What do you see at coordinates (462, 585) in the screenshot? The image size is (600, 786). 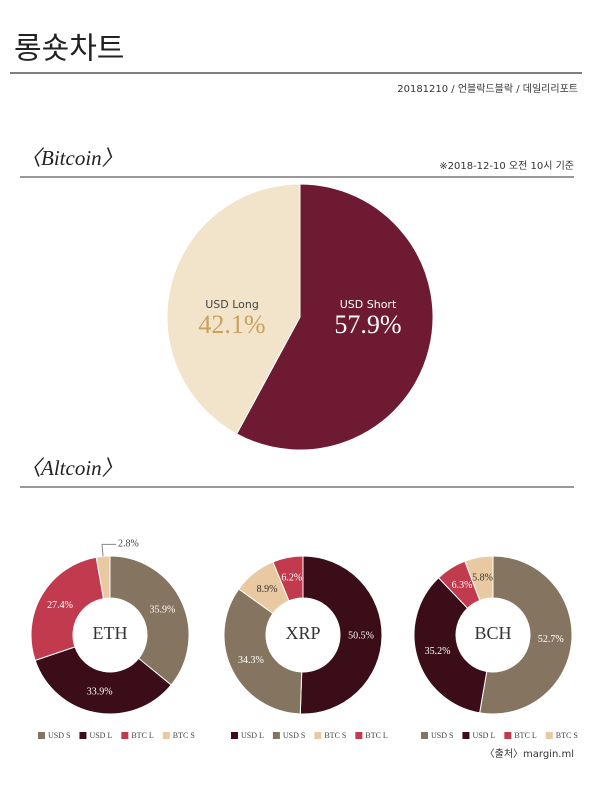 I see `value-label: 6.3%` at bounding box center [462, 585].